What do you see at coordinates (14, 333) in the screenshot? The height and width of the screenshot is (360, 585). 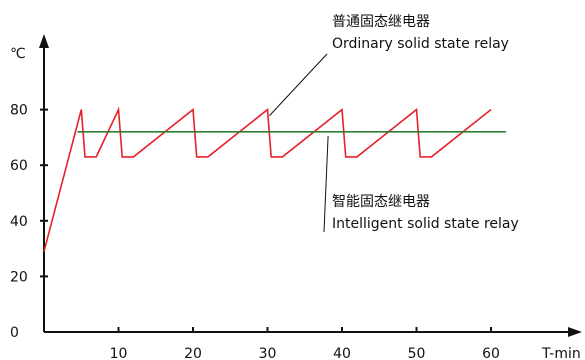 I see `y-tick-label: 0` at bounding box center [14, 333].